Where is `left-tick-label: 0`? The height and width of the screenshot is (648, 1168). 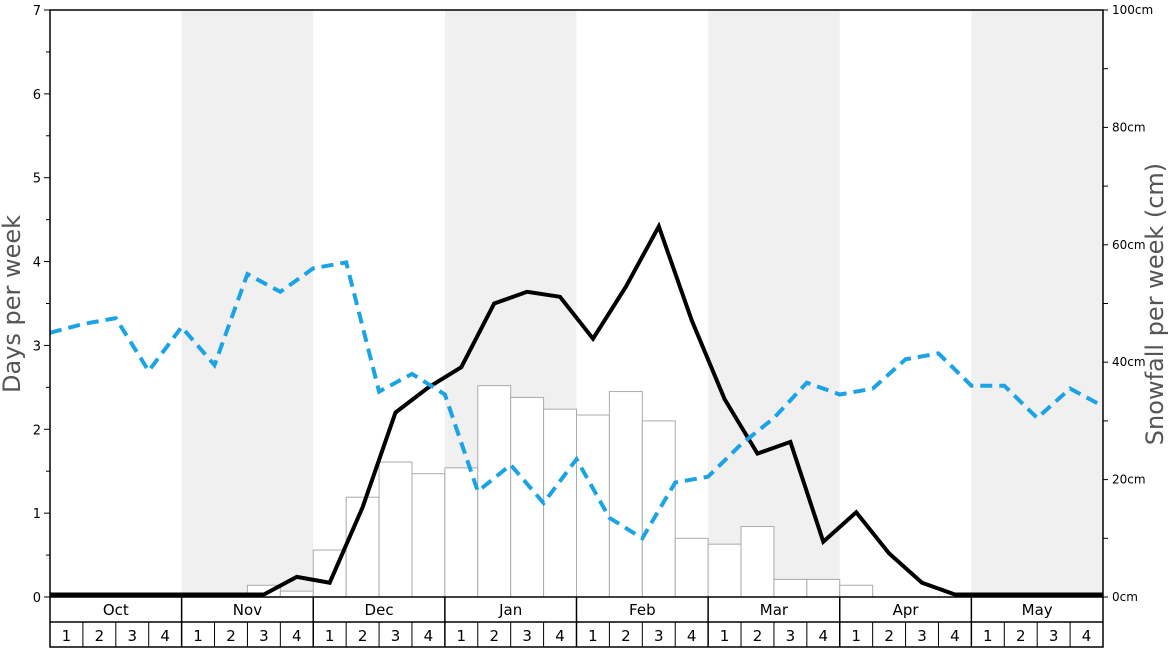 left-tick-label: 0 is located at coordinates (37, 598).